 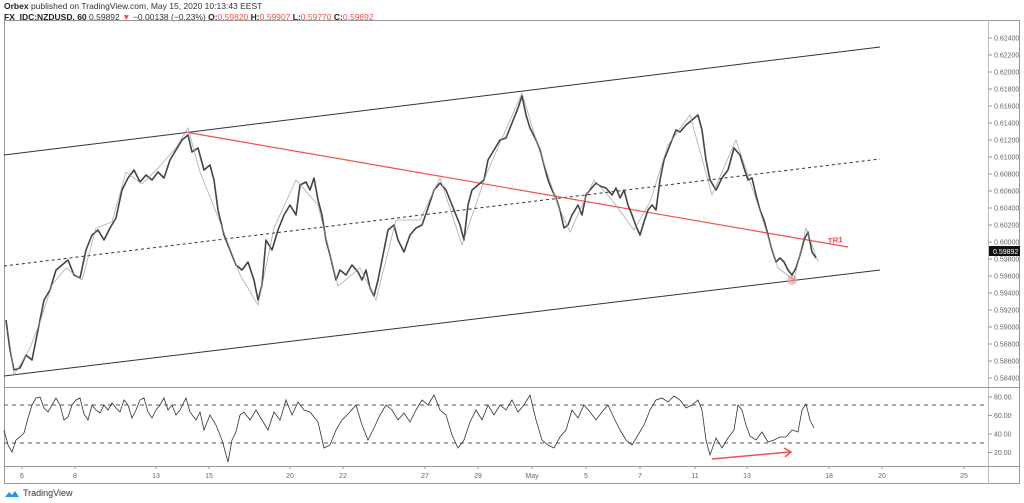 I want to click on cloud-logo-icon, so click(x=12, y=493).